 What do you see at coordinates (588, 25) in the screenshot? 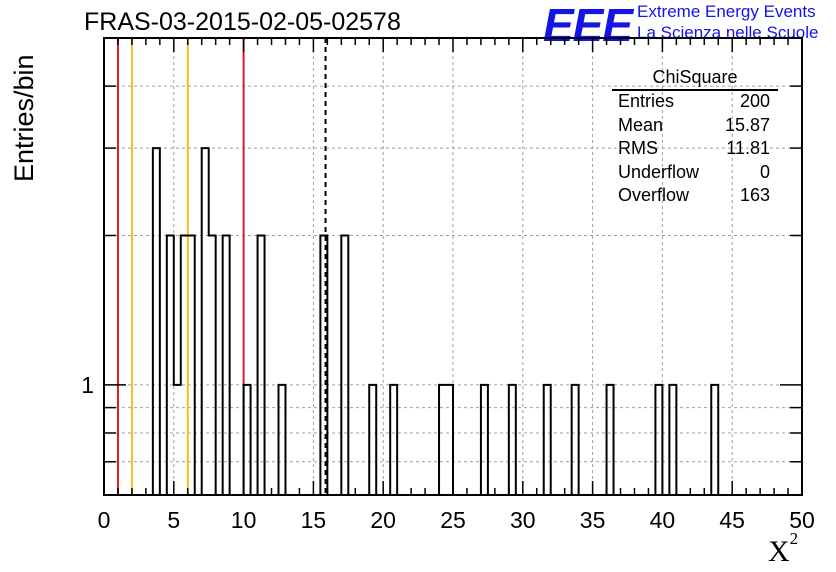
I see `eee-logo: EEE` at bounding box center [588, 25].